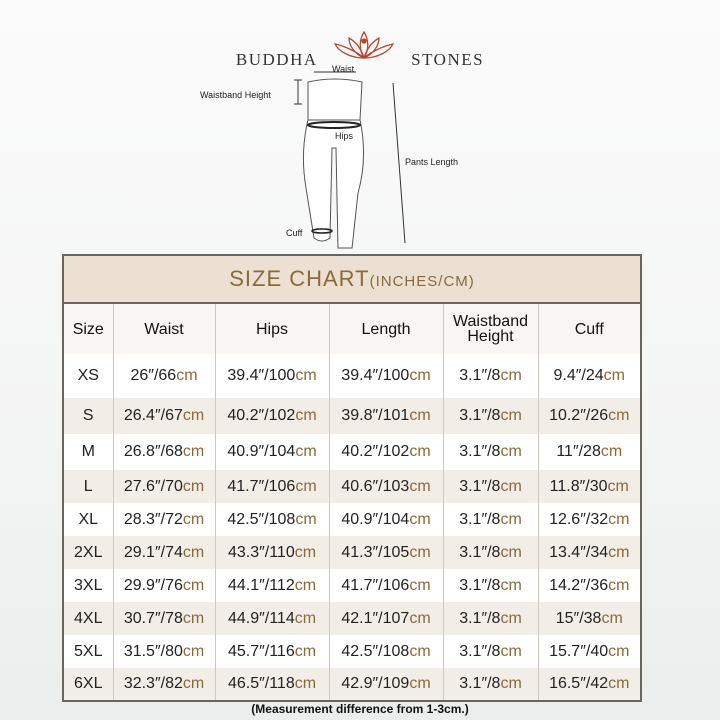  Describe the element at coordinates (375, 486) in the screenshot. I see `cell-value: 40.6″/103` at that location.